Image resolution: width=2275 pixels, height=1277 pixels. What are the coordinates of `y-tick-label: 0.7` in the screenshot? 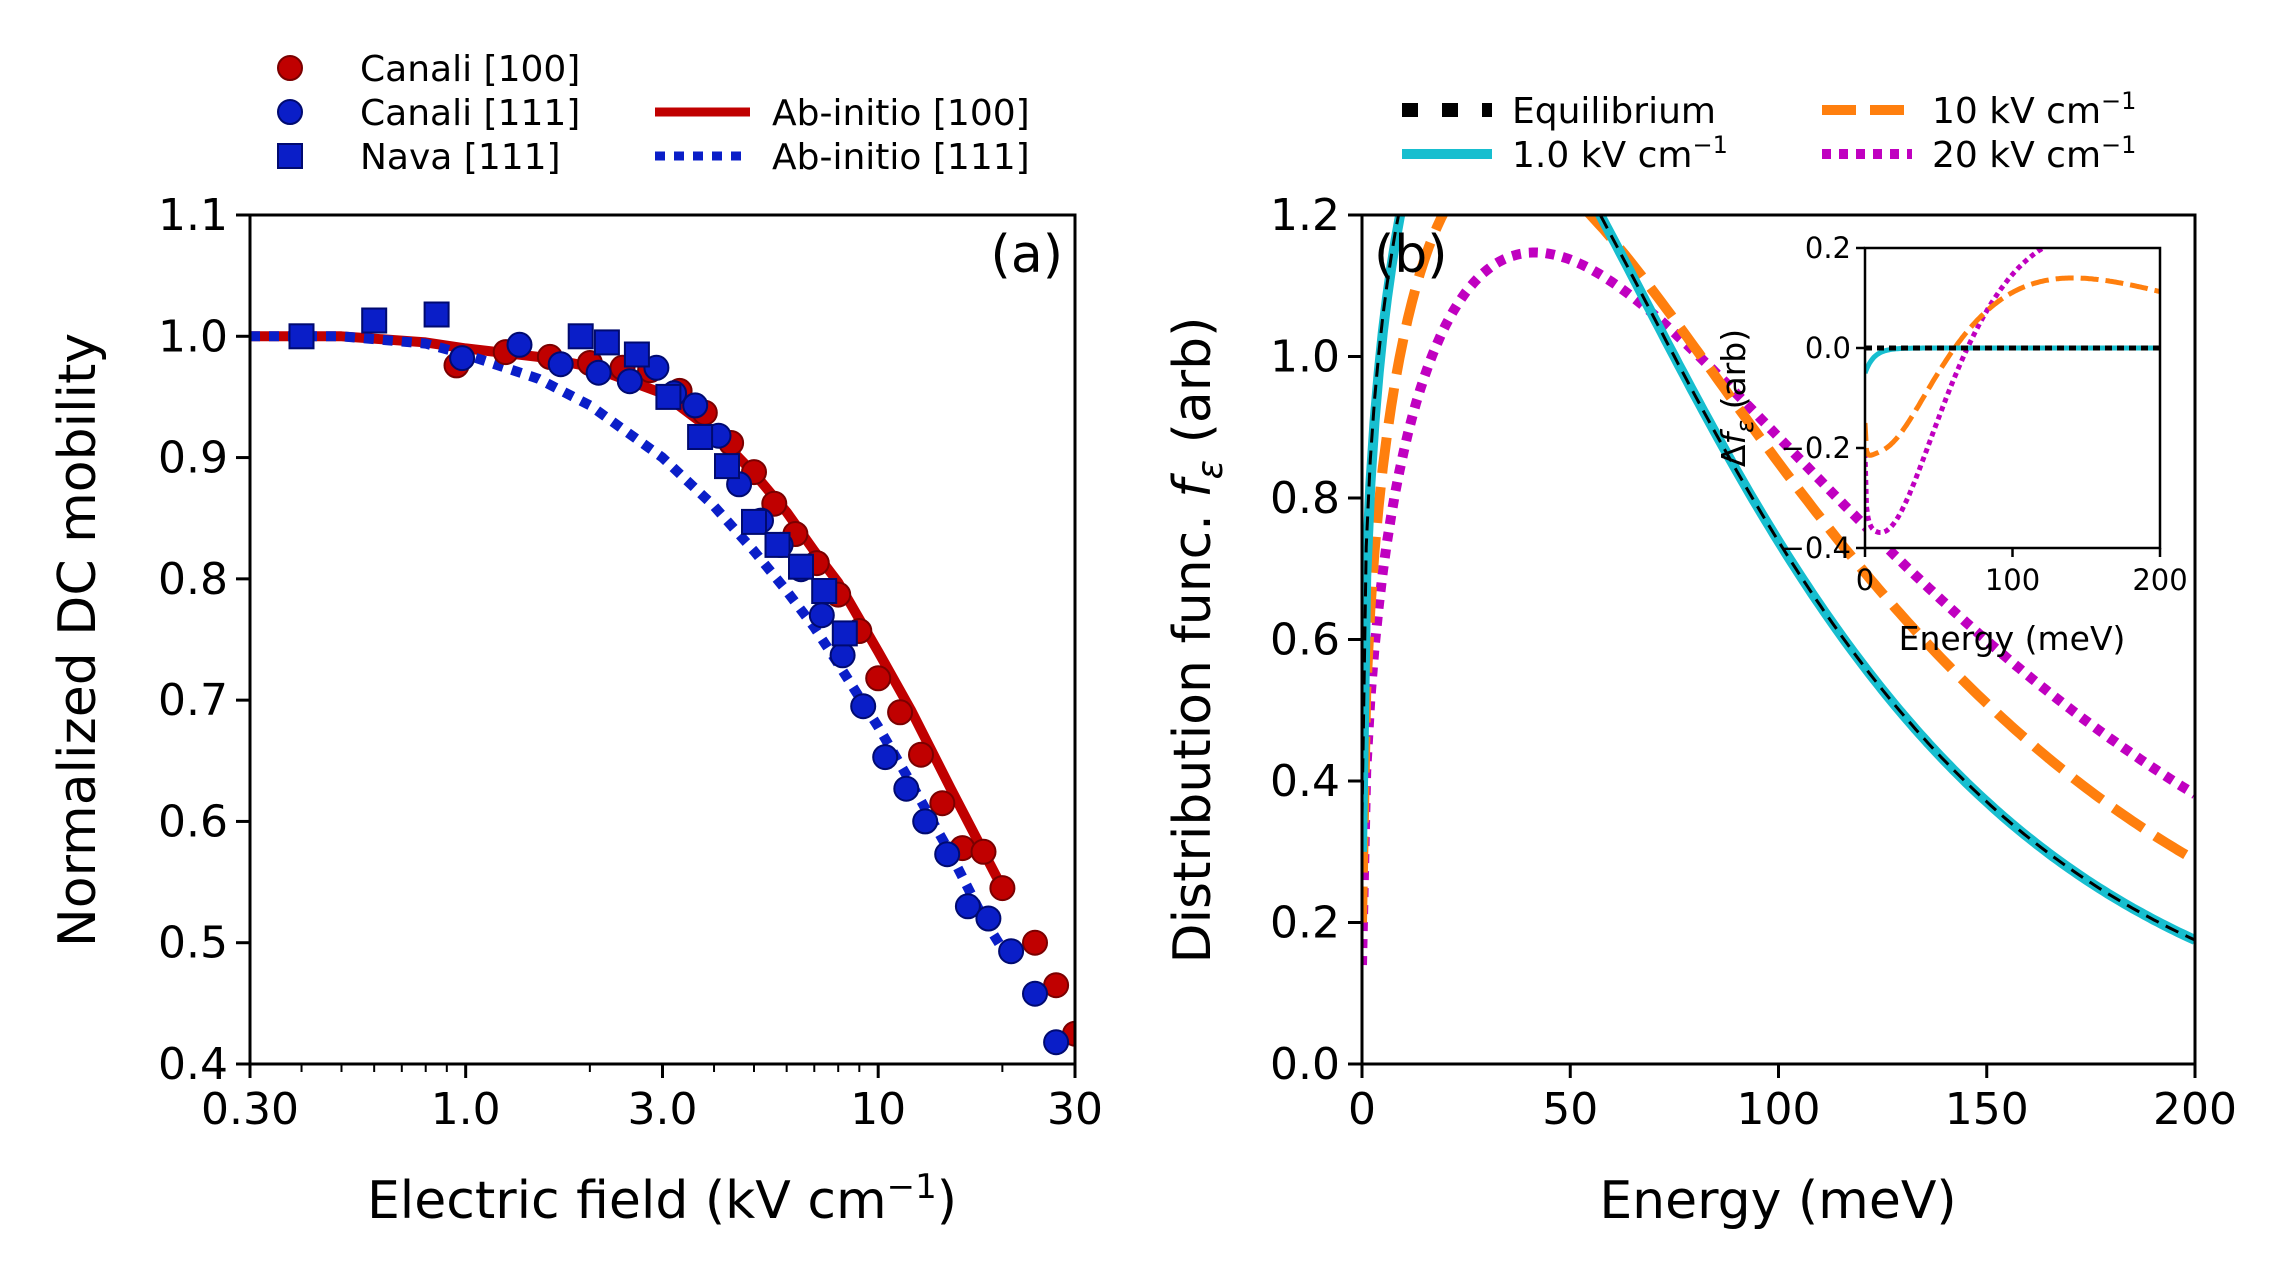 It's located at (193, 700).